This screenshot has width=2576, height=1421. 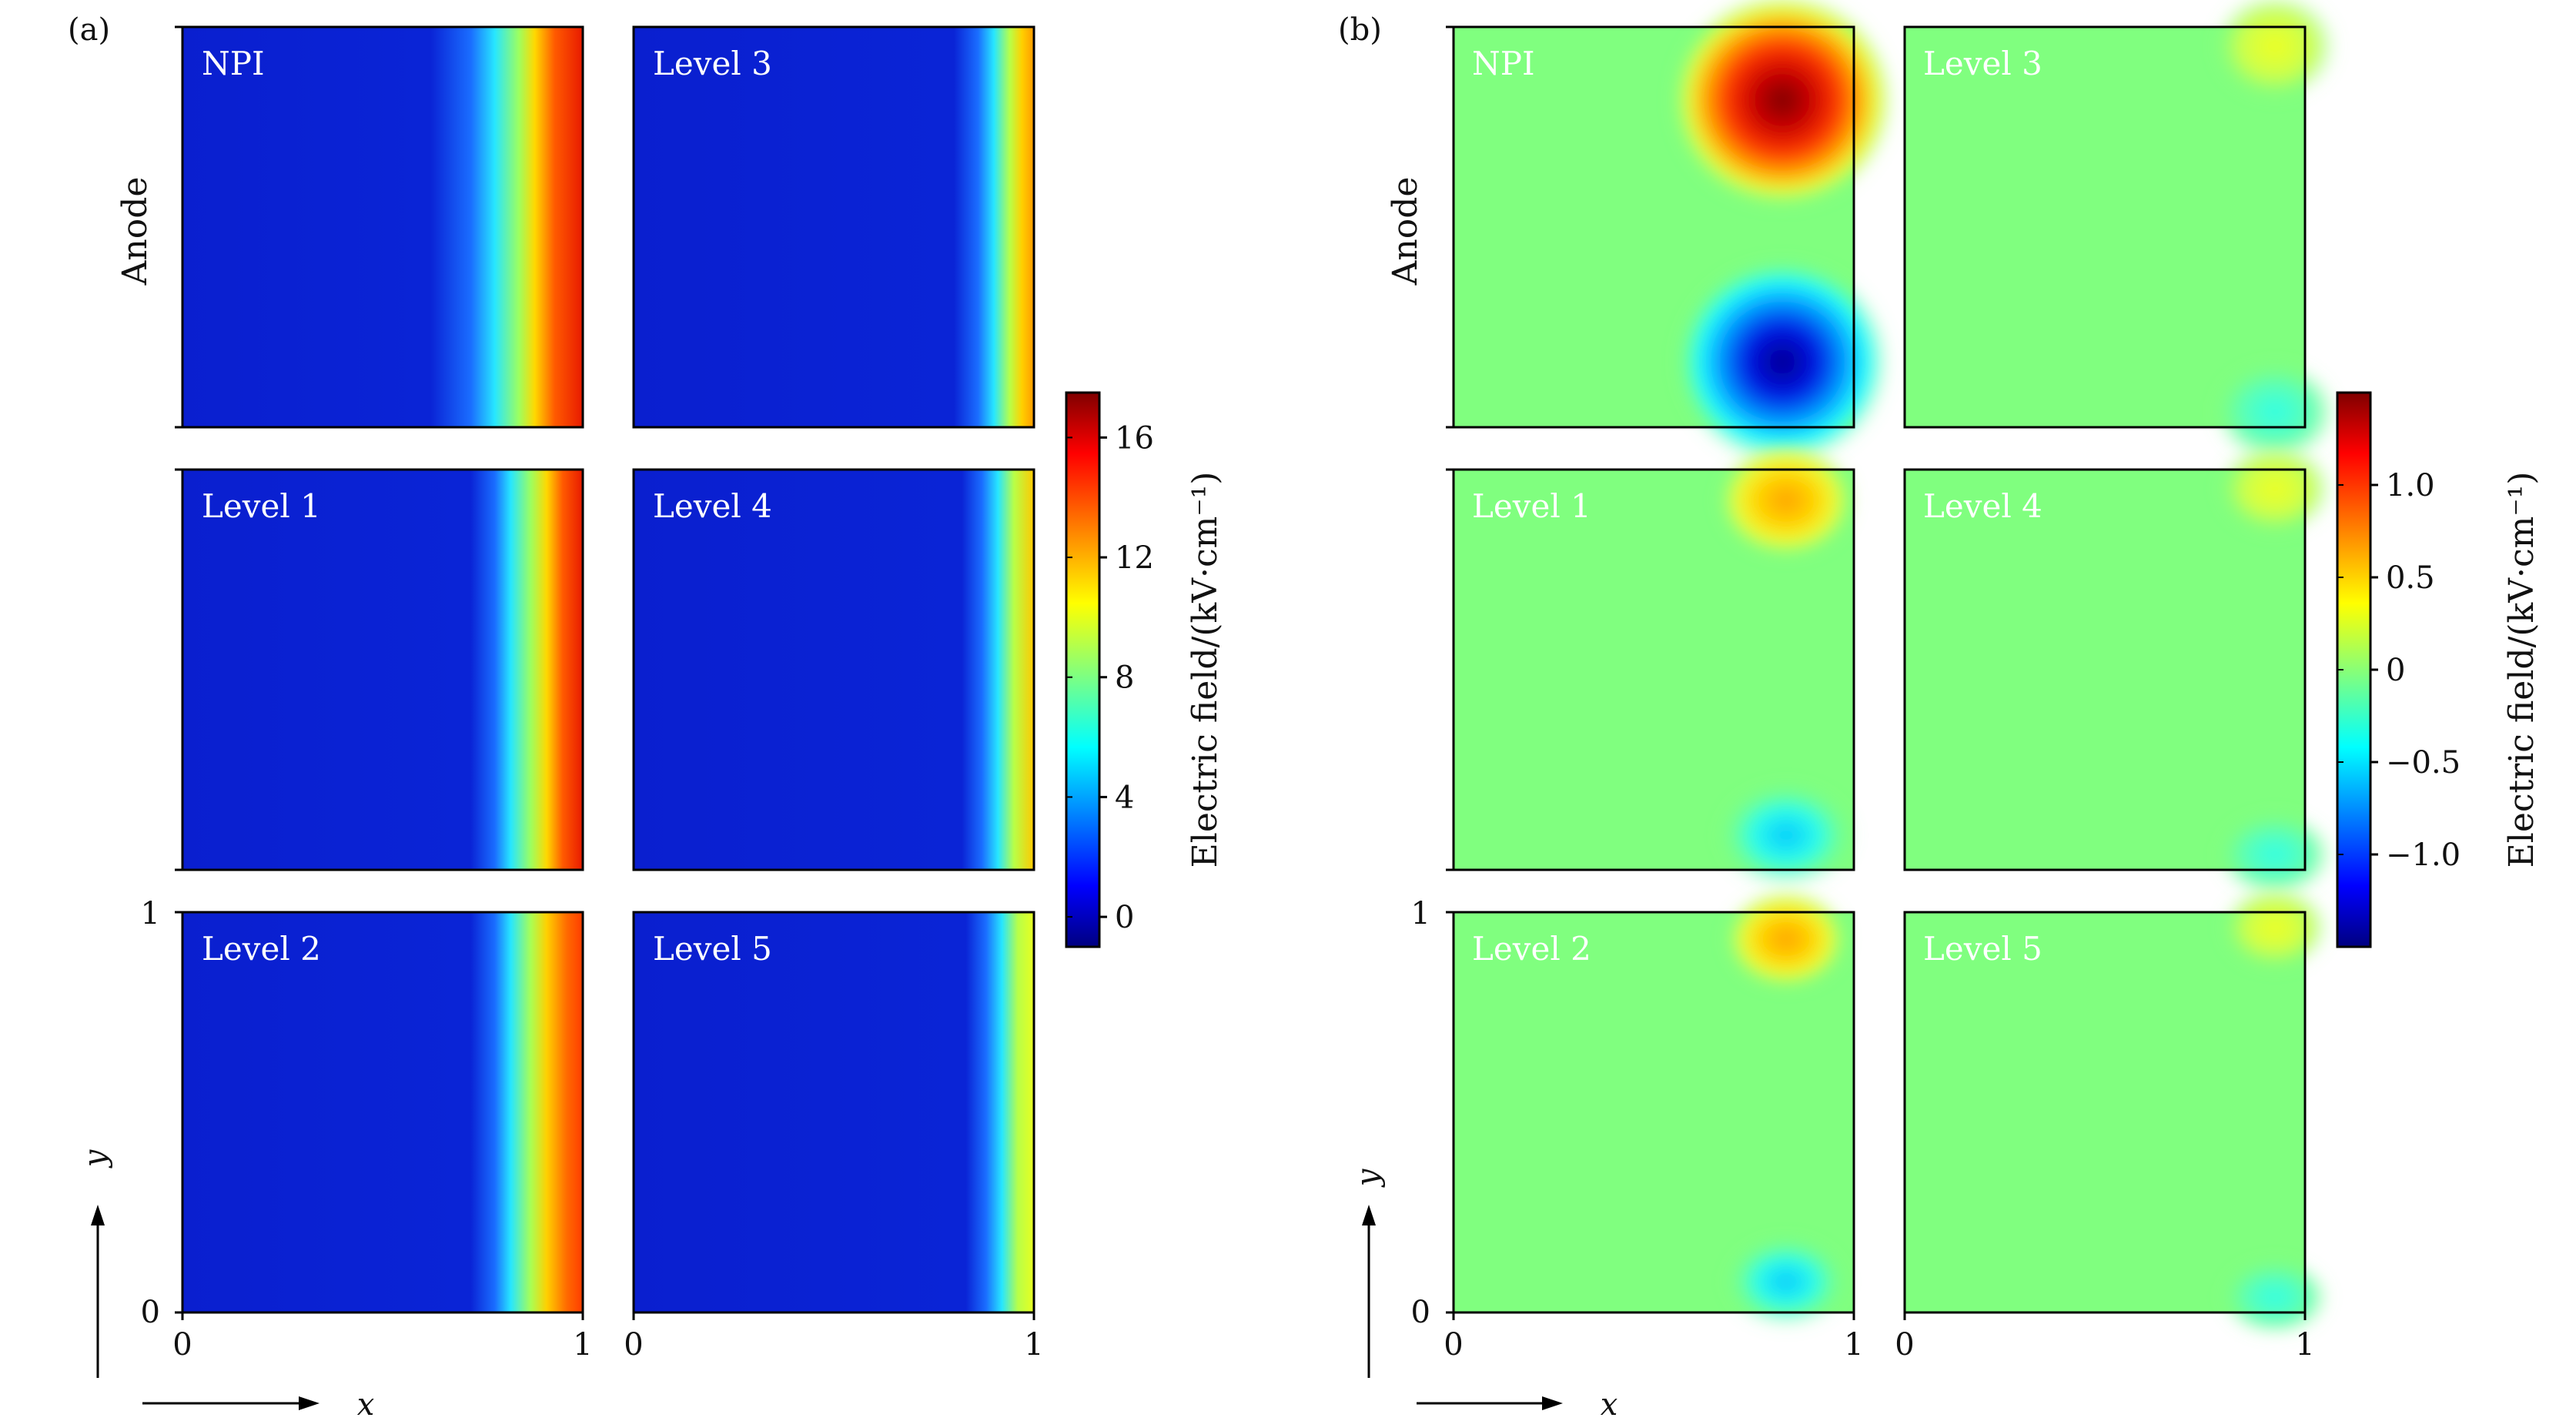 I want to click on colorbar-b-tick-label: −0.5, so click(x=2424, y=763).